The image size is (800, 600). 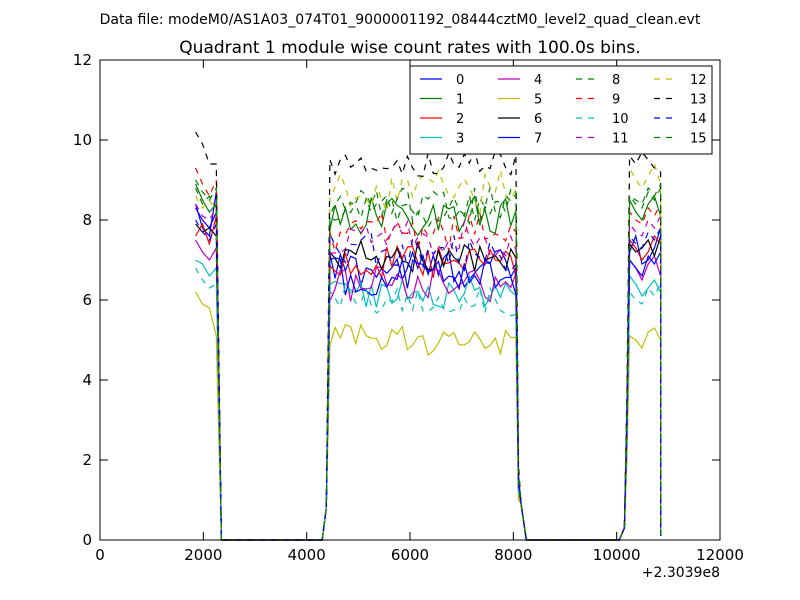 I want to click on legend-label-1: 1, so click(x=460, y=100).